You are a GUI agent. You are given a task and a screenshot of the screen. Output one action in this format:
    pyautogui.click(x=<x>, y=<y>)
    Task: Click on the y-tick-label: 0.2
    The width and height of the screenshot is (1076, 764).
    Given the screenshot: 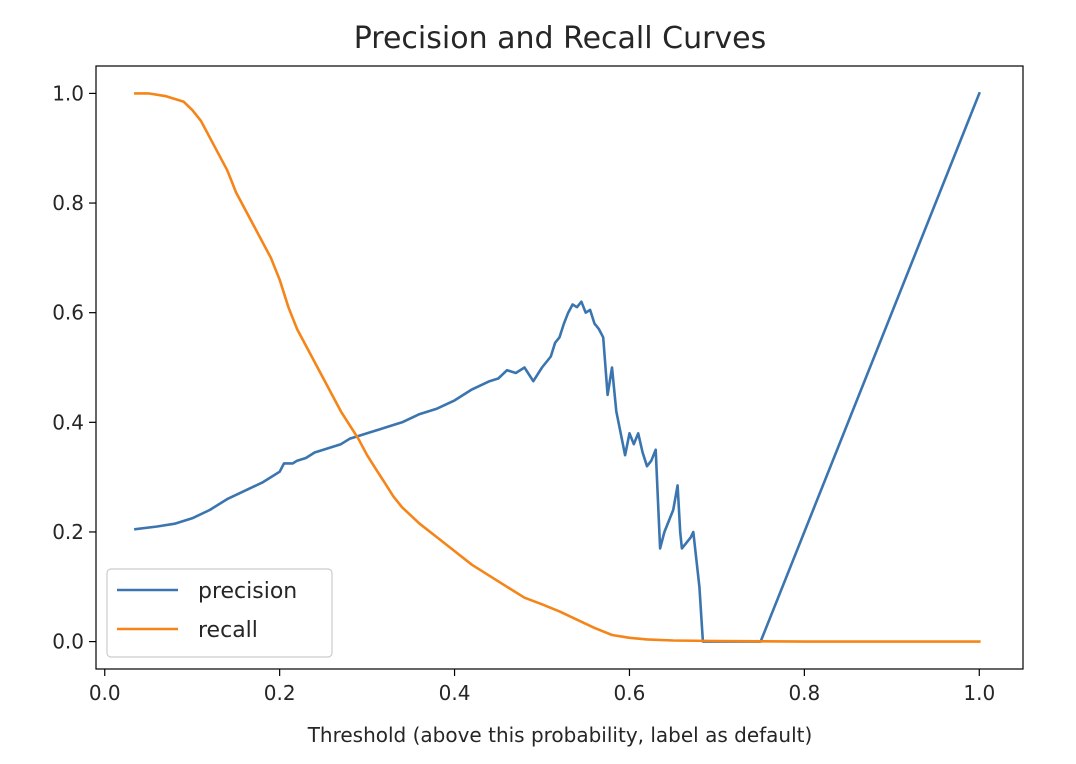 What is the action you would take?
    pyautogui.click(x=68, y=532)
    